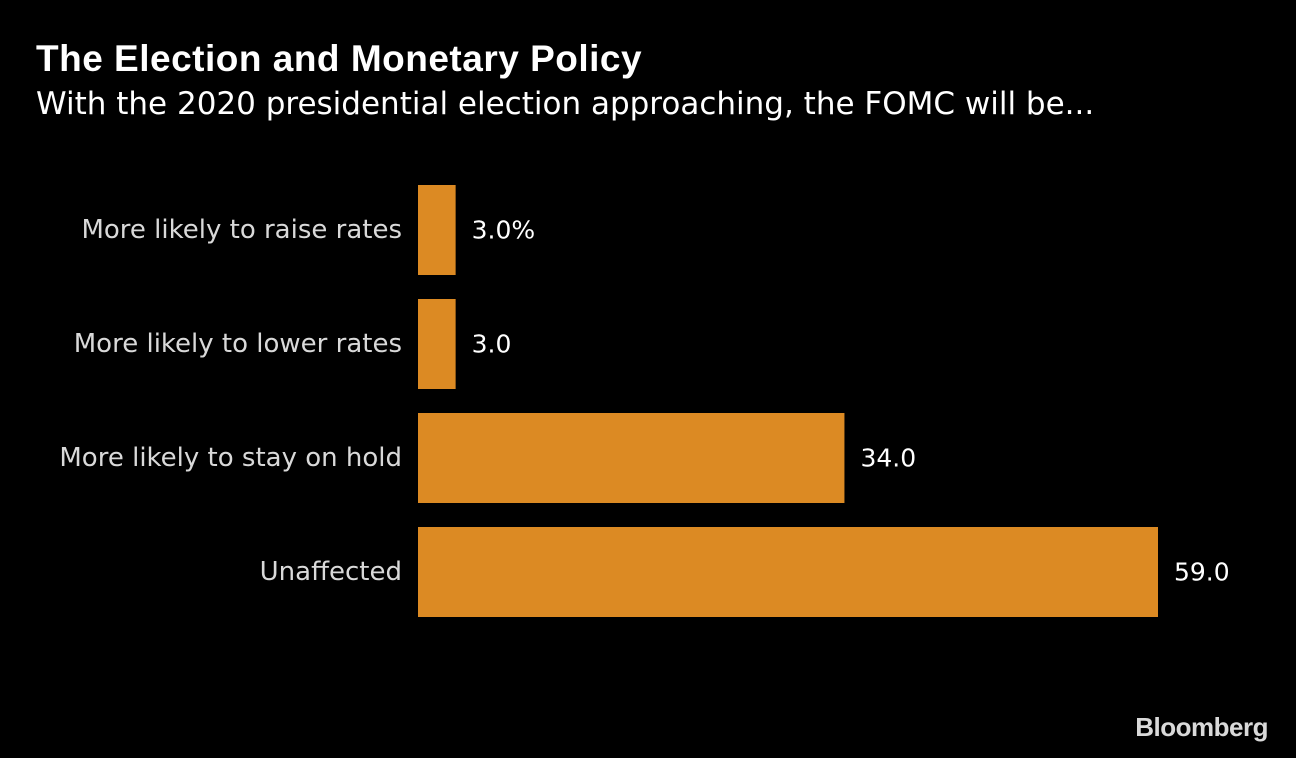 This screenshot has width=1296, height=758. What do you see at coordinates (492, 344) in the screenshot?
I see `value-label: 3.0` at bounding box center [492, 344].